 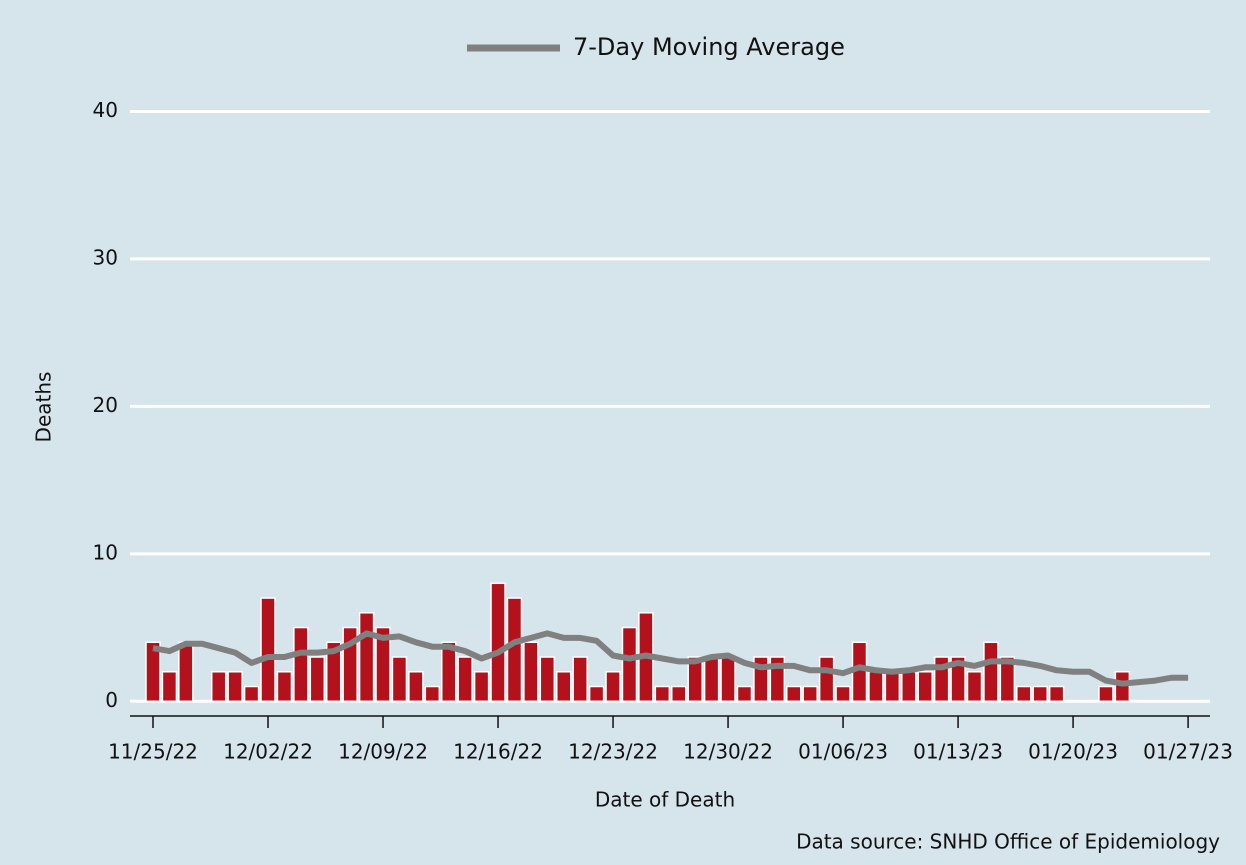 I want to click on legend-label: 7-Day Moving Average, so click(x=709, y=47).